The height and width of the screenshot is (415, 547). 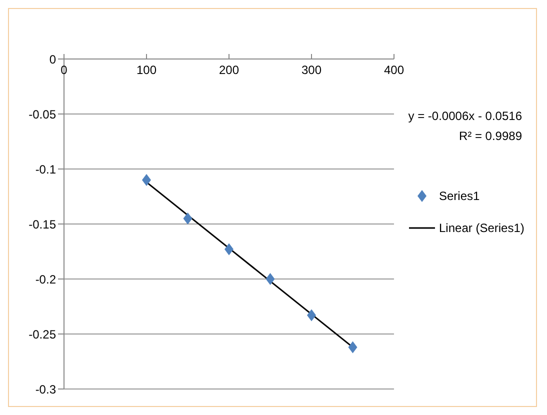 What do you see at coordinates (146, 70) in the screenshot?
I see `x-tick-label: 100` at bounding box center [146, 70].